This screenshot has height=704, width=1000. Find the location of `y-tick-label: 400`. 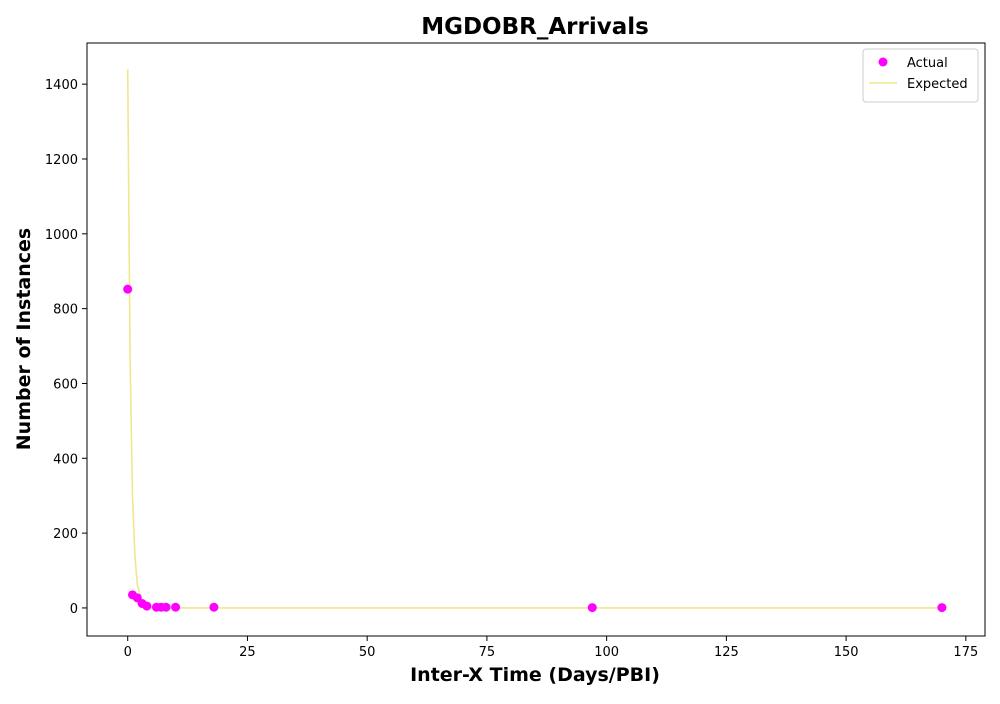

y-tick-label: 400 is located at coordinates (65, 459).